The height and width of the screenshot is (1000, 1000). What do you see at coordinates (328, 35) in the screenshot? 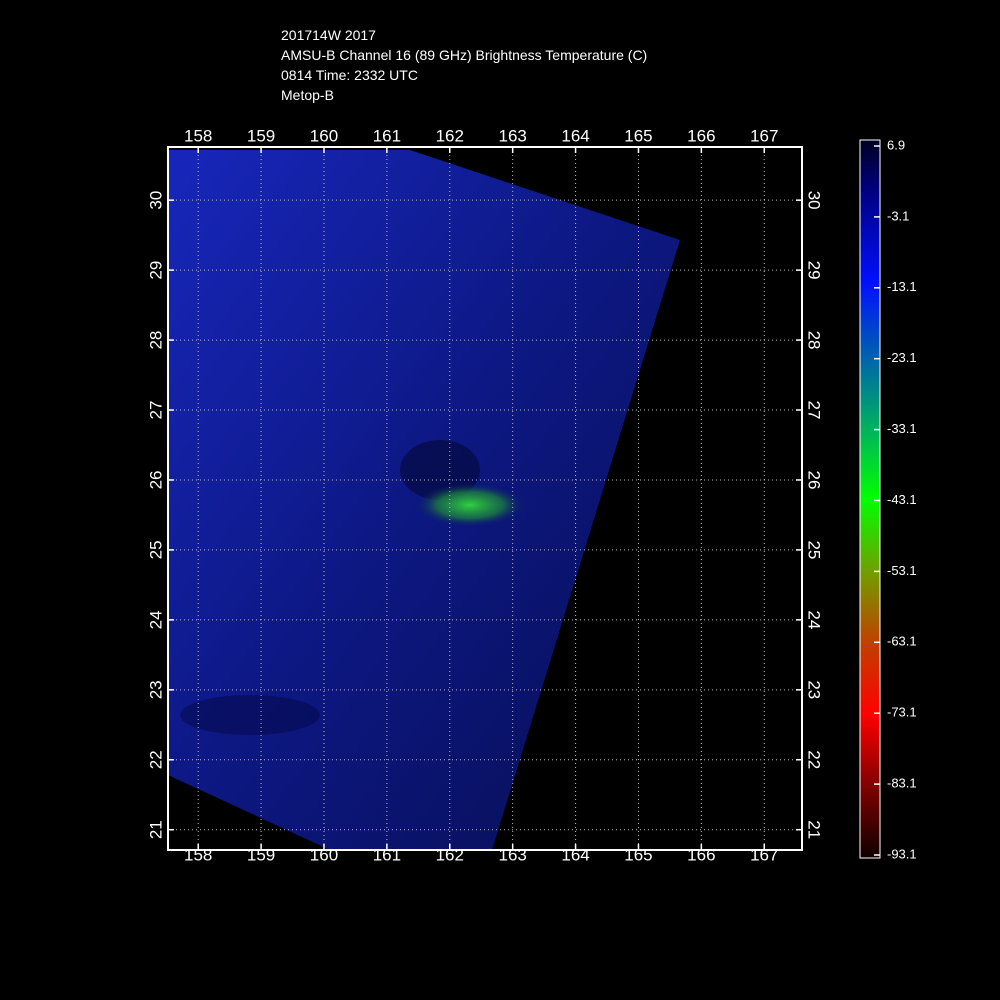
I see `title-line: 201714W 2017` at bounding box center [328, 35].